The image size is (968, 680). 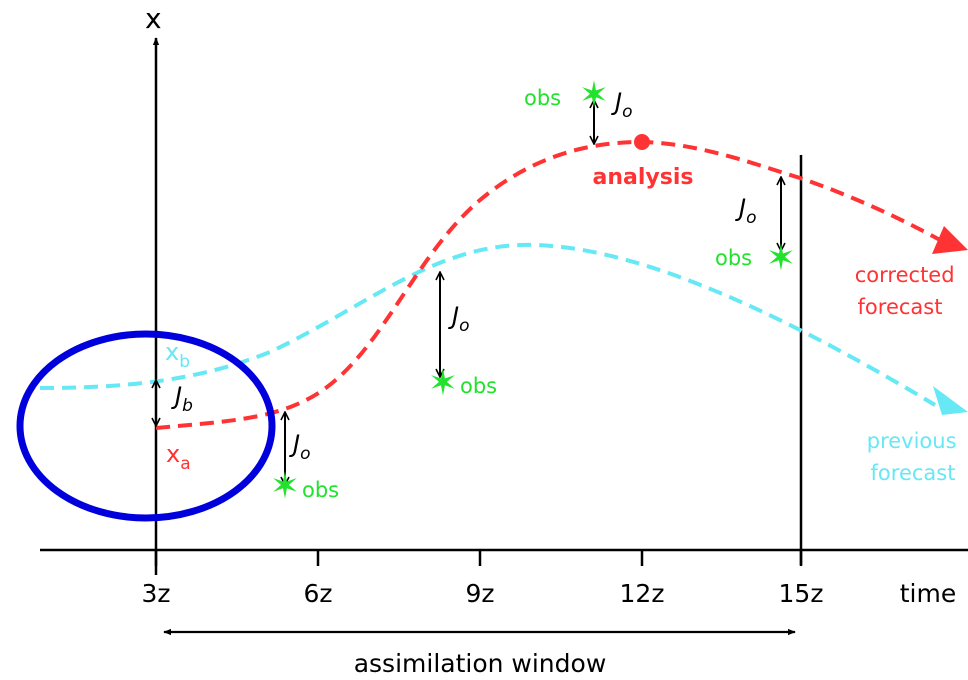 What do you see at coordinates (915, 457) in the screenshot?
I see `previous-forecast-label: previous forecast` at bounding box center [915, 457].